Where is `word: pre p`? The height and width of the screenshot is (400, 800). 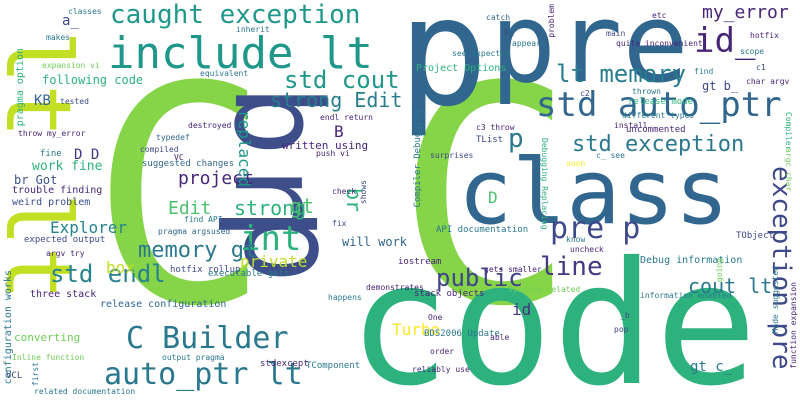 word: pre p is located at coordinates (595, 228).